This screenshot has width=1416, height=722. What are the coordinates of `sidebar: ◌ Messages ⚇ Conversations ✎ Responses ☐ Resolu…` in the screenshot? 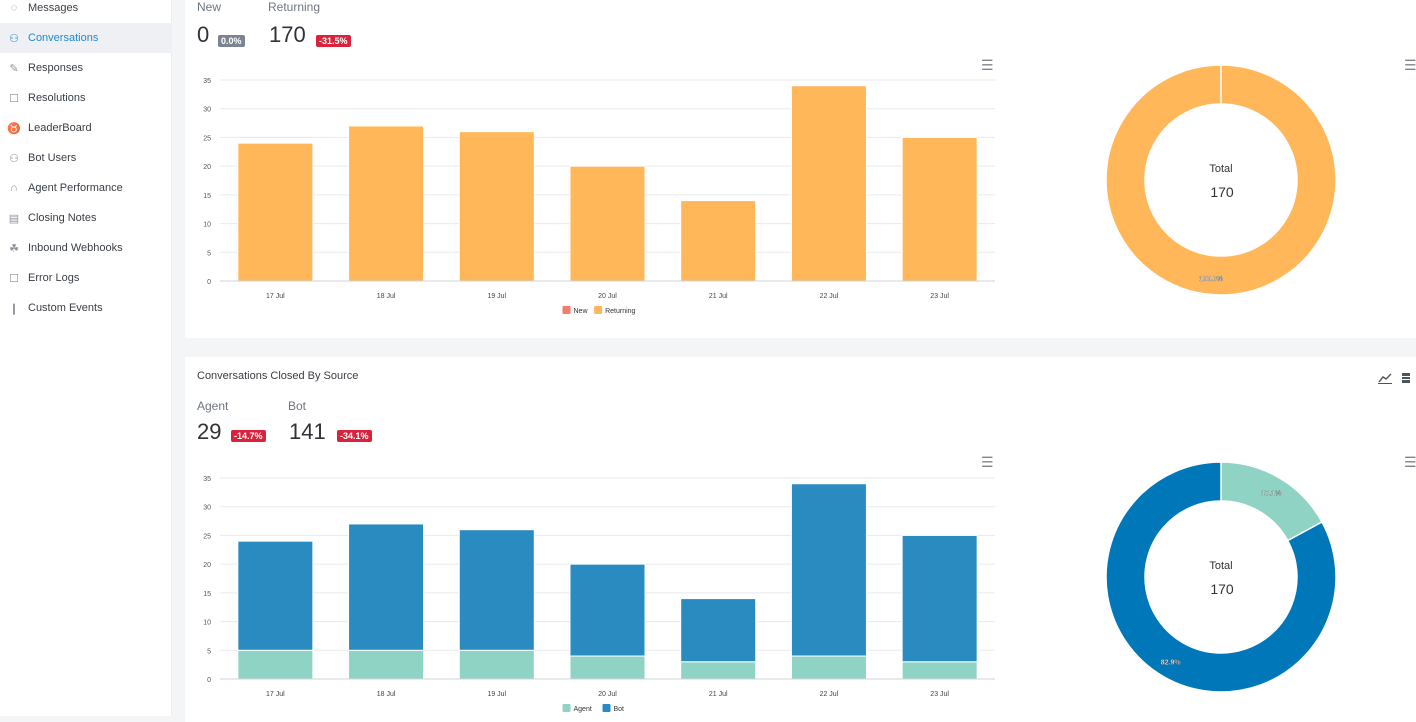 It's located at (86, 358).